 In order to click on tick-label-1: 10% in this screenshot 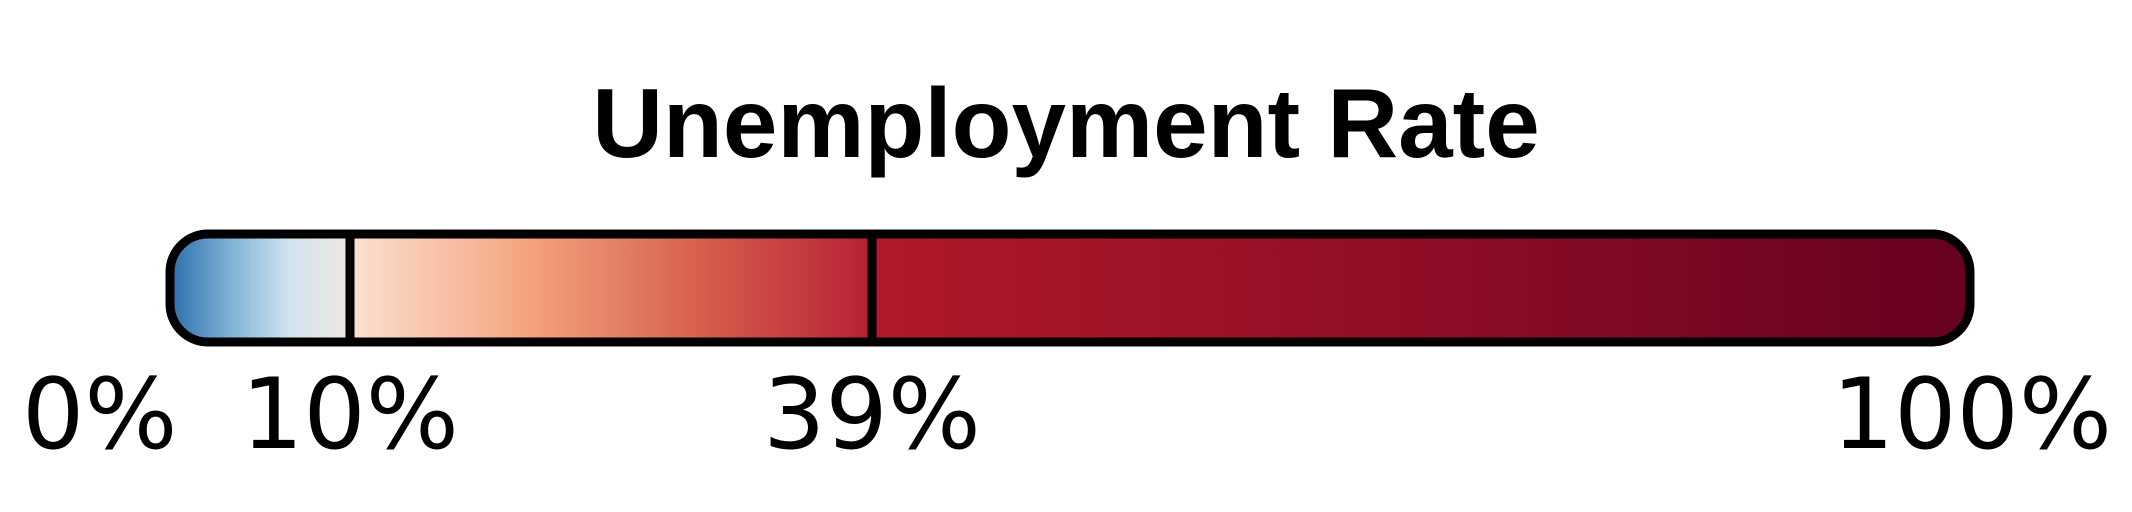, I will do `click(350, 415)`.